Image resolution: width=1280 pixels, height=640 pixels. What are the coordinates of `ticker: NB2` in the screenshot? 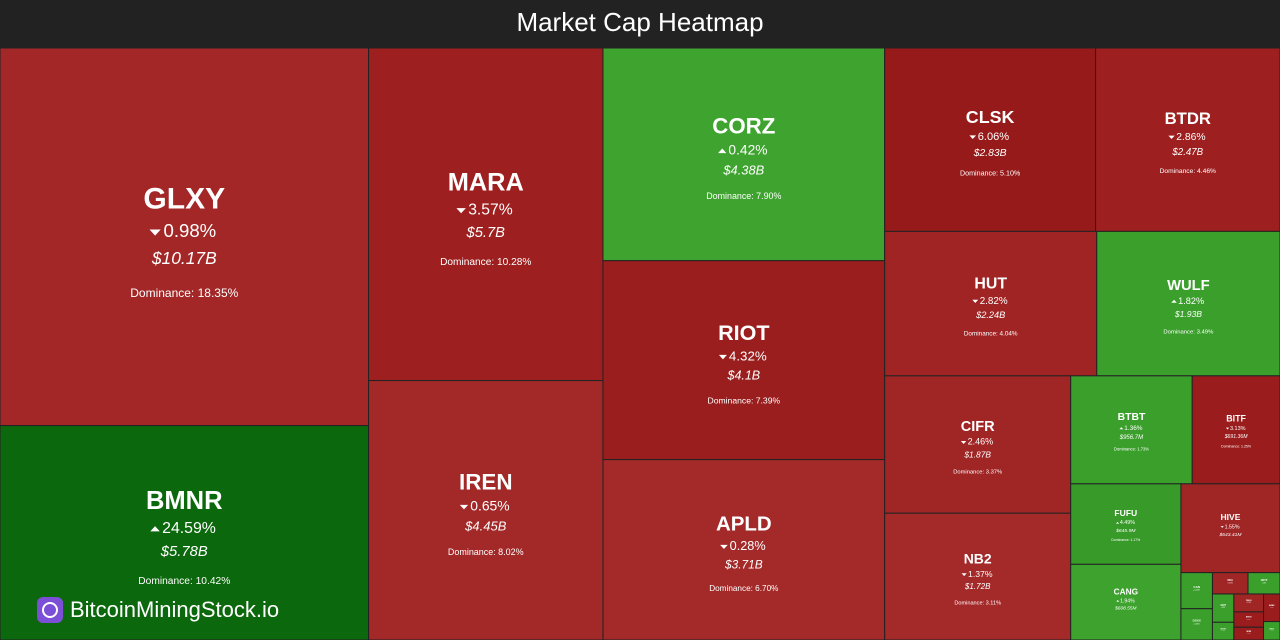 It's located at (978, 559).